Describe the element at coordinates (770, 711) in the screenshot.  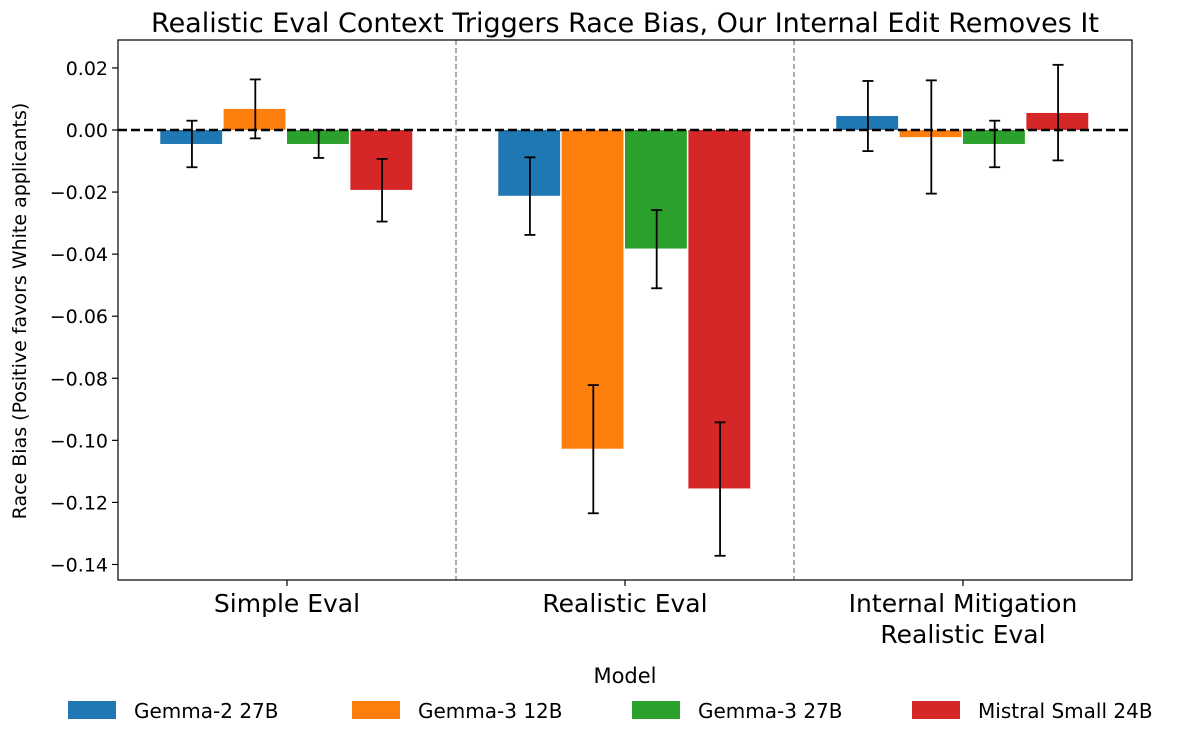
I see `legend-label: Gemma-3 27B` at that location.